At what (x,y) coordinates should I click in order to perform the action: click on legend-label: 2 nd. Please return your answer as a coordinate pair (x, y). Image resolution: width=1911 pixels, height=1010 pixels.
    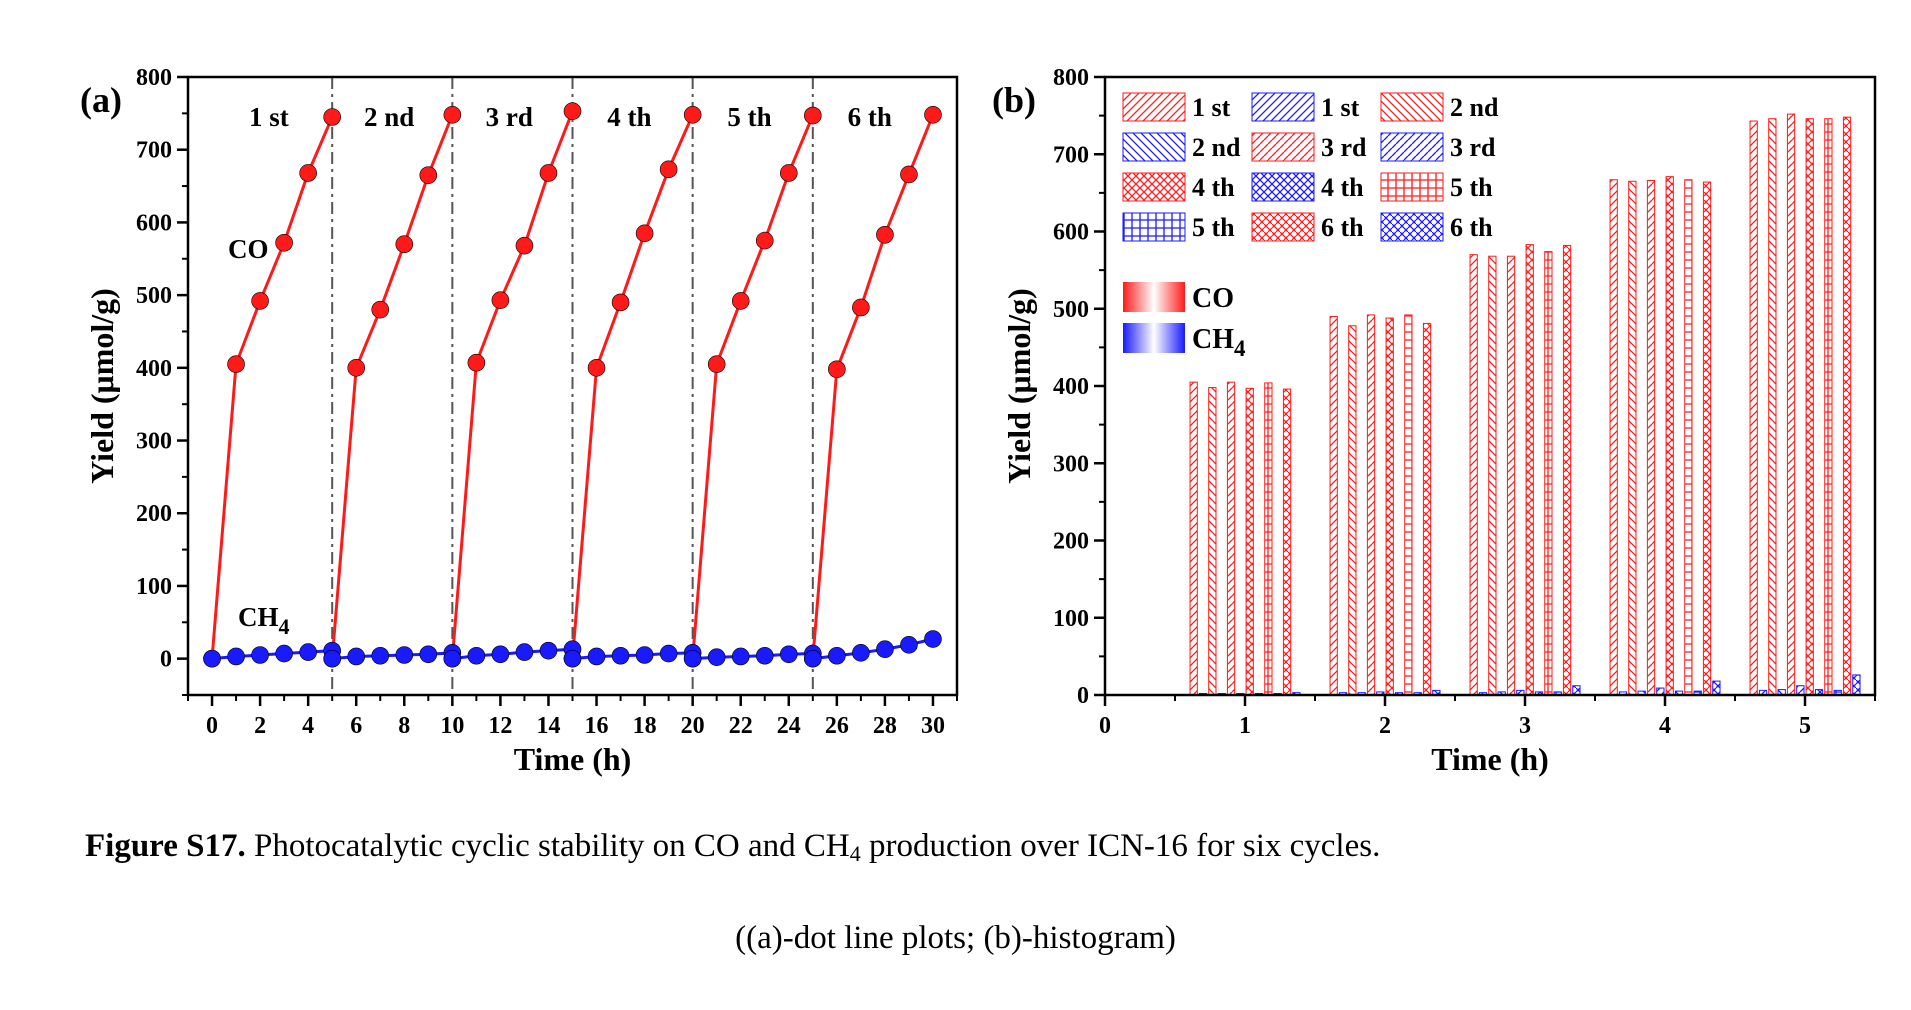
    Looking at the image, I should click on (1474, 107).